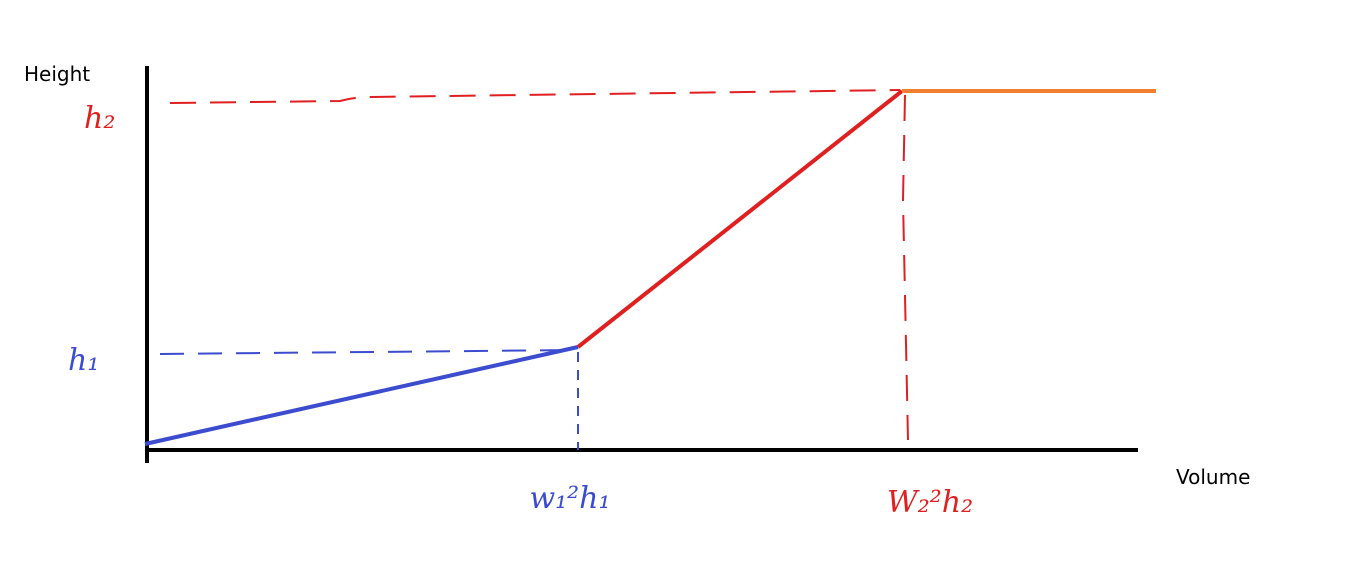  Describe the element at coordinates (99, 118) in the screenshot. I see `h2-label: h₂` at that location.